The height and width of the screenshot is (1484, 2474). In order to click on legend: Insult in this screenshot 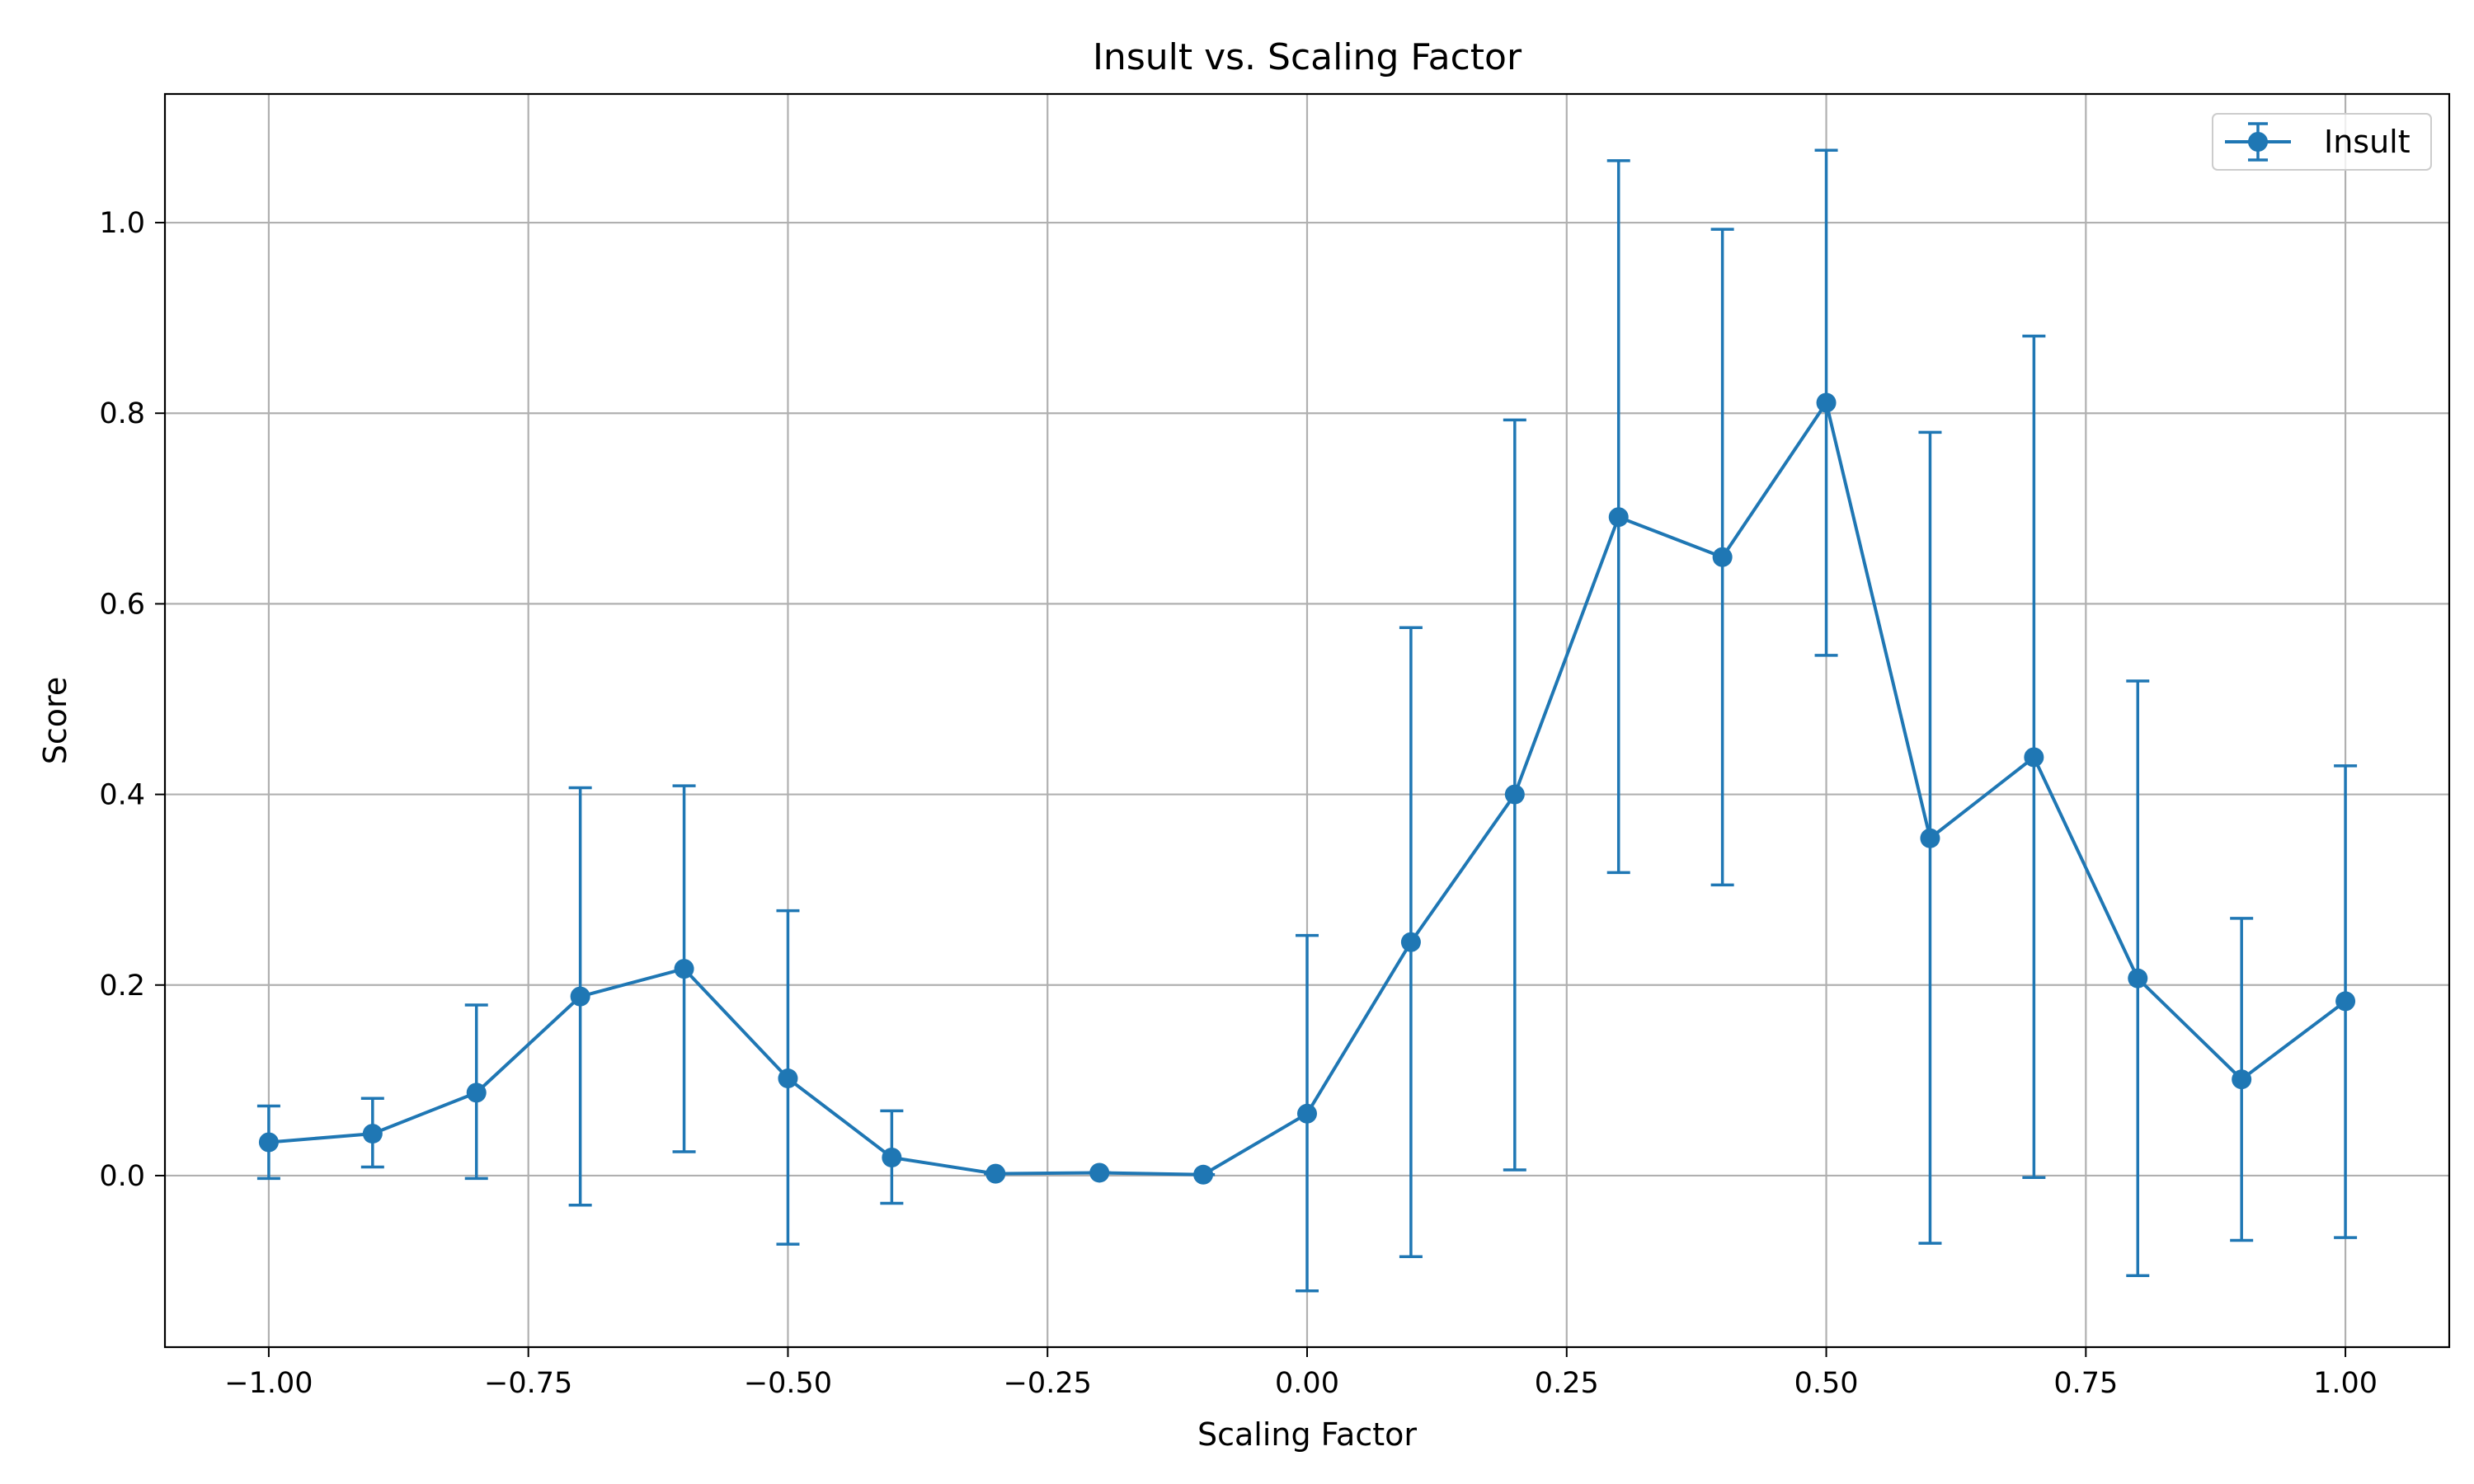, I will do `click(2322, 142)`.